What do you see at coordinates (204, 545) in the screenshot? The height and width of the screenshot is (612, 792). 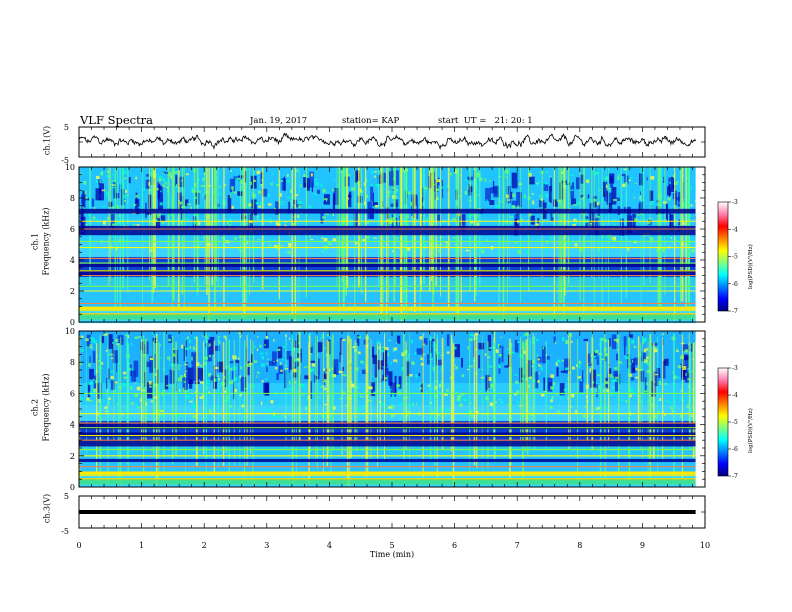 I see `time-tick-label: 2` at bounding box center [204, 545].